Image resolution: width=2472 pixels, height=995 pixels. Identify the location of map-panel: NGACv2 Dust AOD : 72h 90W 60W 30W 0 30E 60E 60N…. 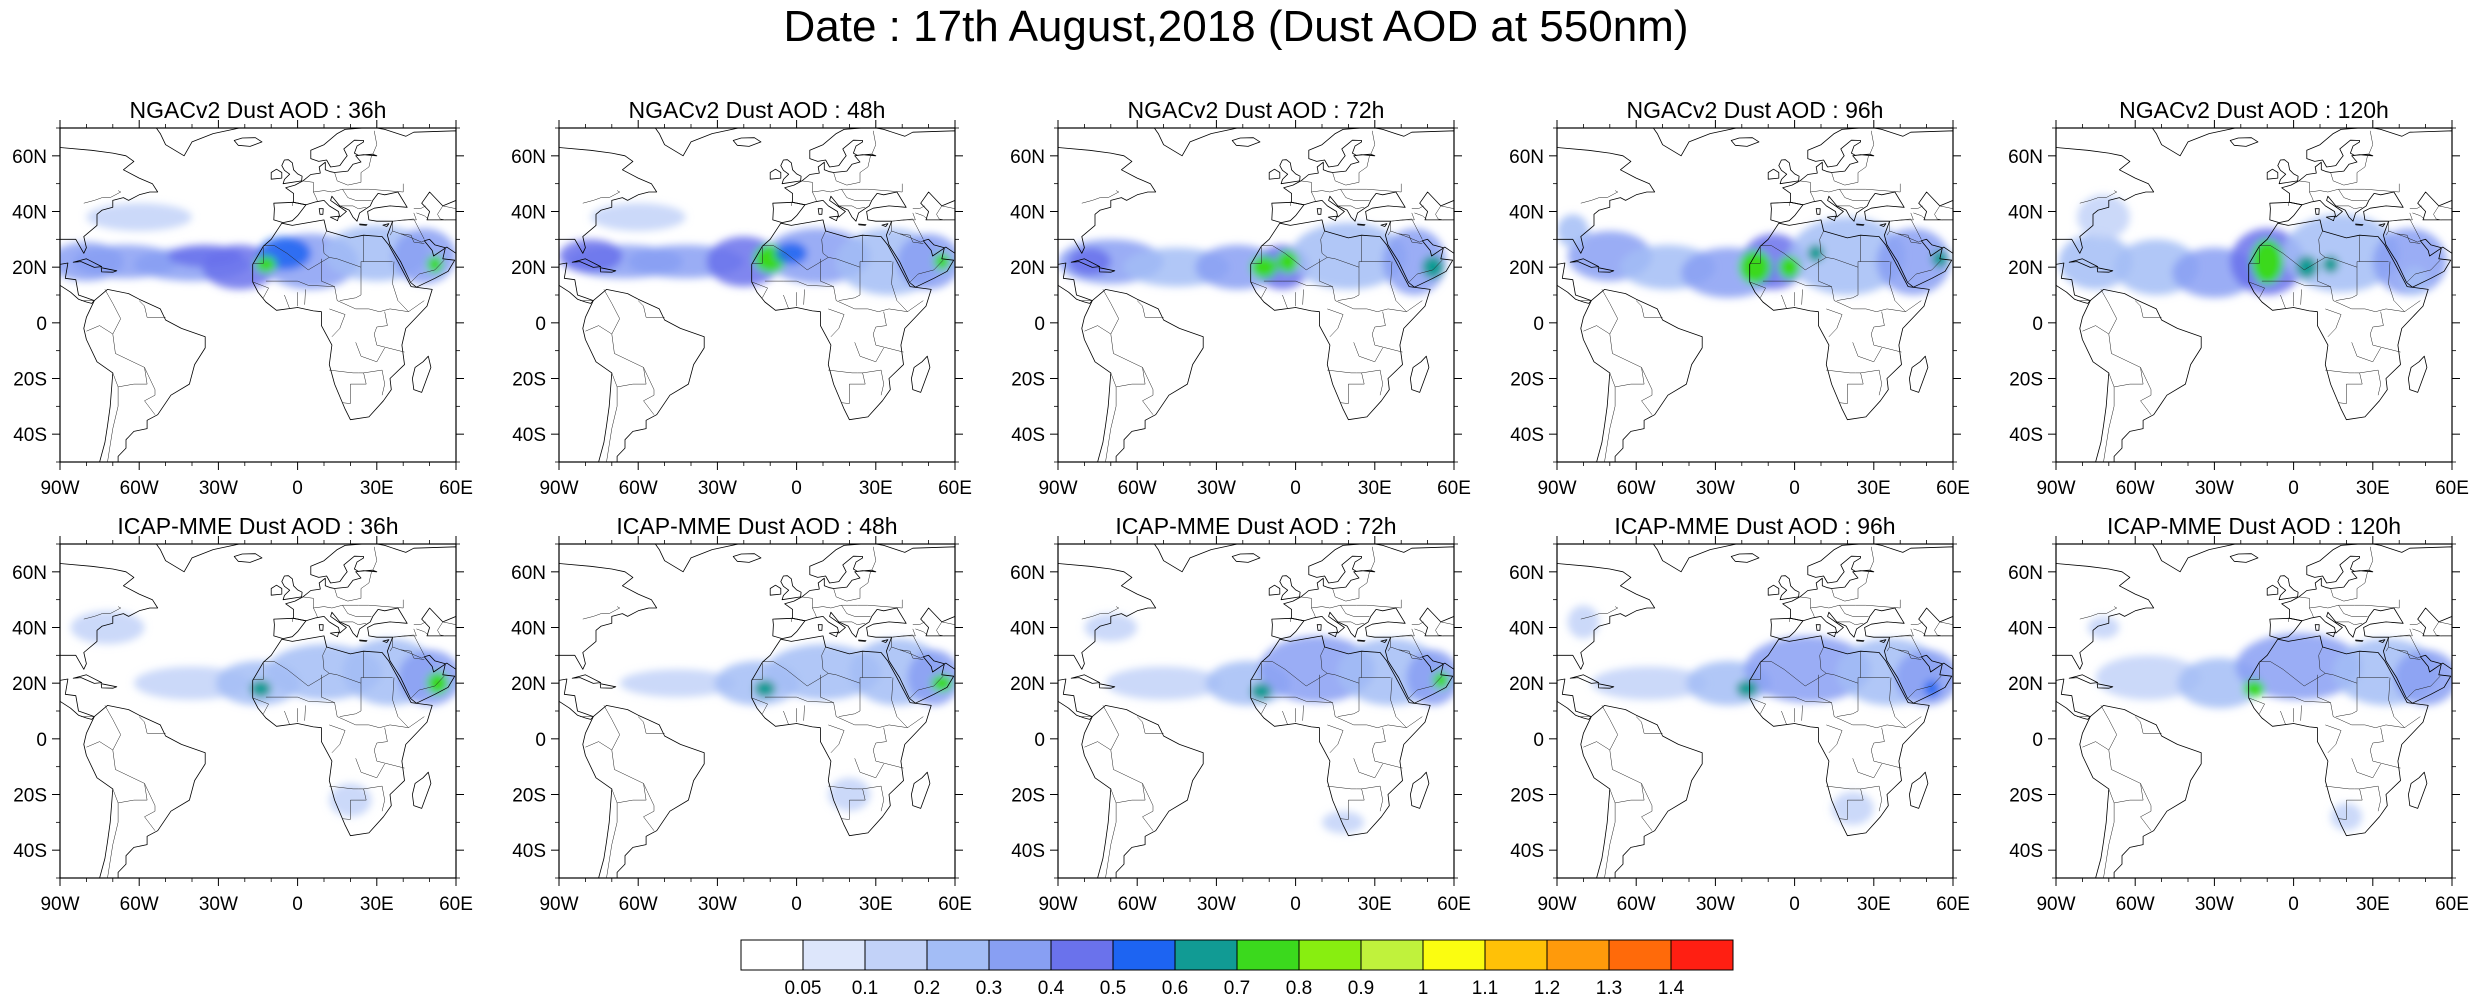
(1240, 298).